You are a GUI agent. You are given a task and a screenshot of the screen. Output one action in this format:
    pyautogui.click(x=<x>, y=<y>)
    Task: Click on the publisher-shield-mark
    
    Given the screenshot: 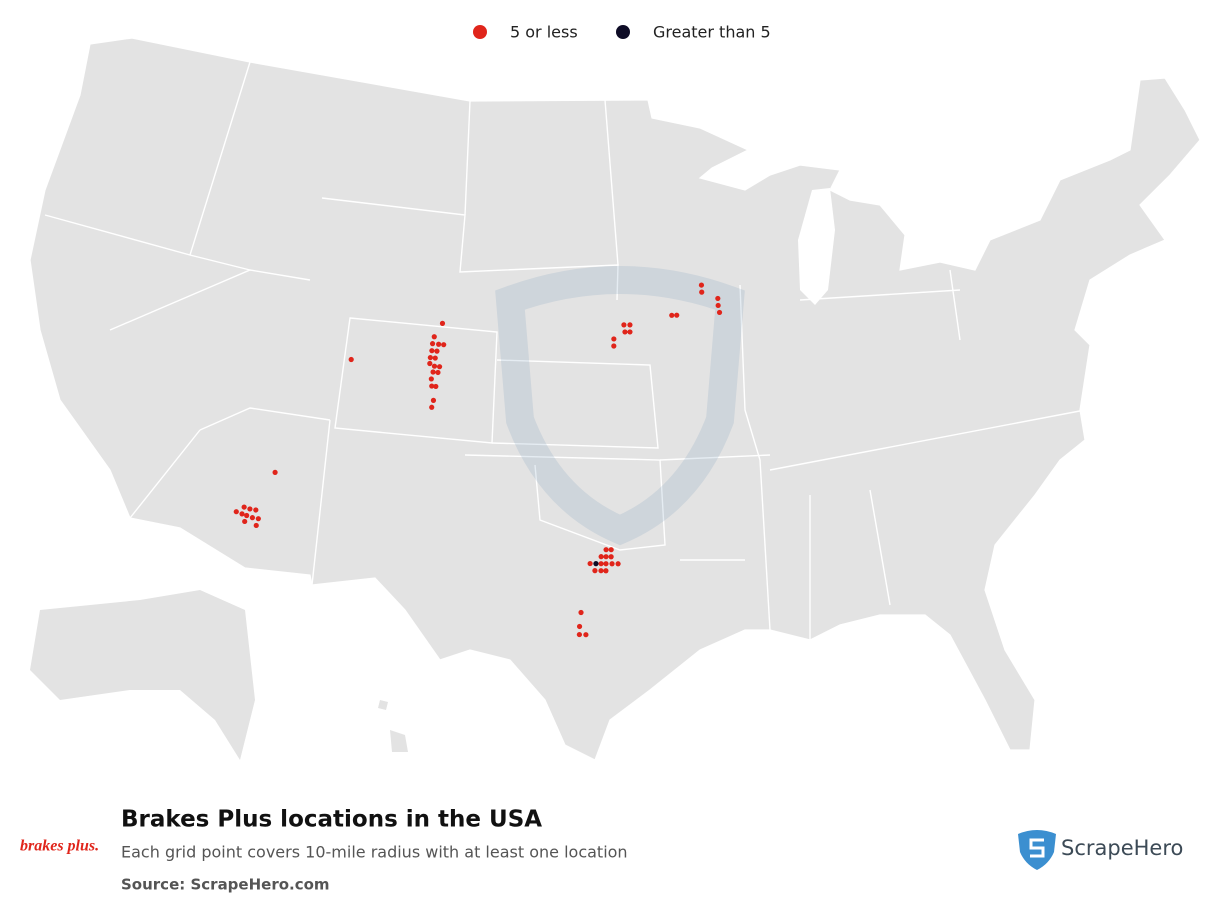 What is the action you would take?
    pyautogui.click(x=1037, y=848)
    